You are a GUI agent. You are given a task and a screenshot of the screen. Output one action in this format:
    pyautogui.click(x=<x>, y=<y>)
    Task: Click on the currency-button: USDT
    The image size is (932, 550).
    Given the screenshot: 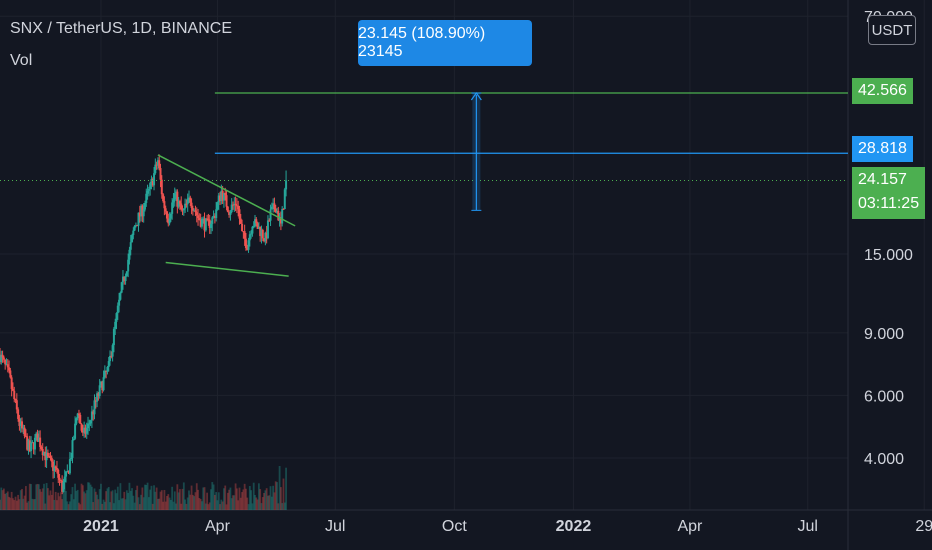 What is the action you would take?
    pyautogui.click(x=892, y=30)
    